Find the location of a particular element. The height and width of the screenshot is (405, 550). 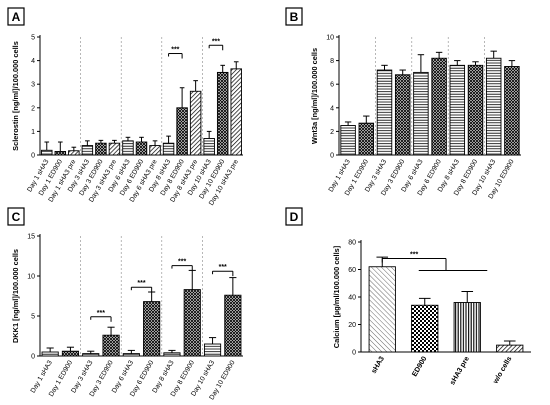

x-tick-label: w/o cells is located at coordinates (501, 370).